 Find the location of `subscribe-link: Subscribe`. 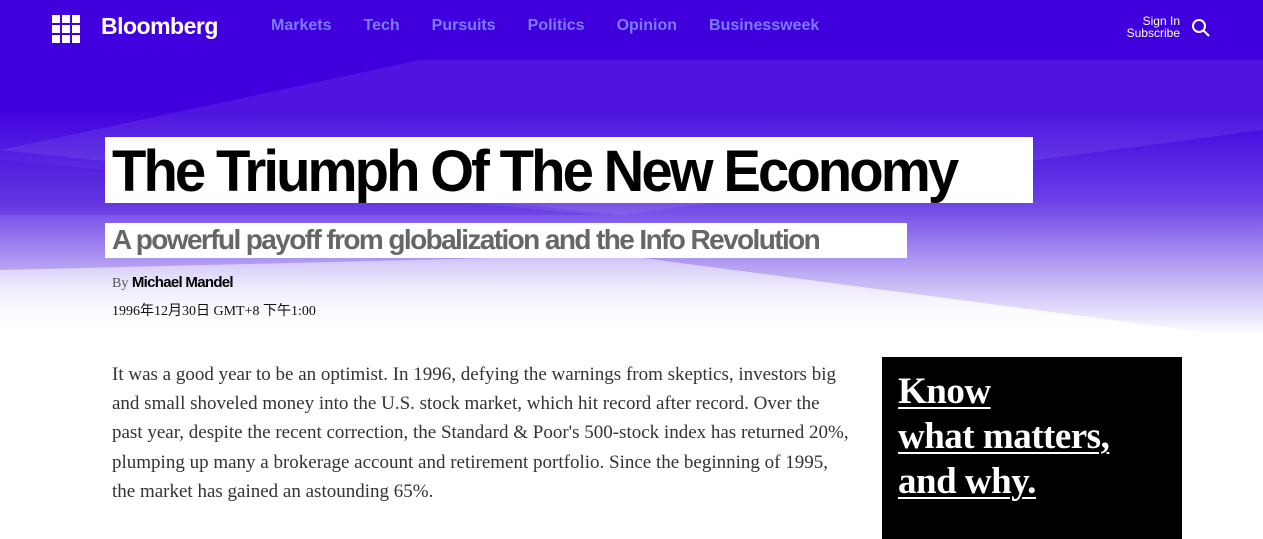

subscribe-link: Subscribe is located at coordinates (1153, 33).